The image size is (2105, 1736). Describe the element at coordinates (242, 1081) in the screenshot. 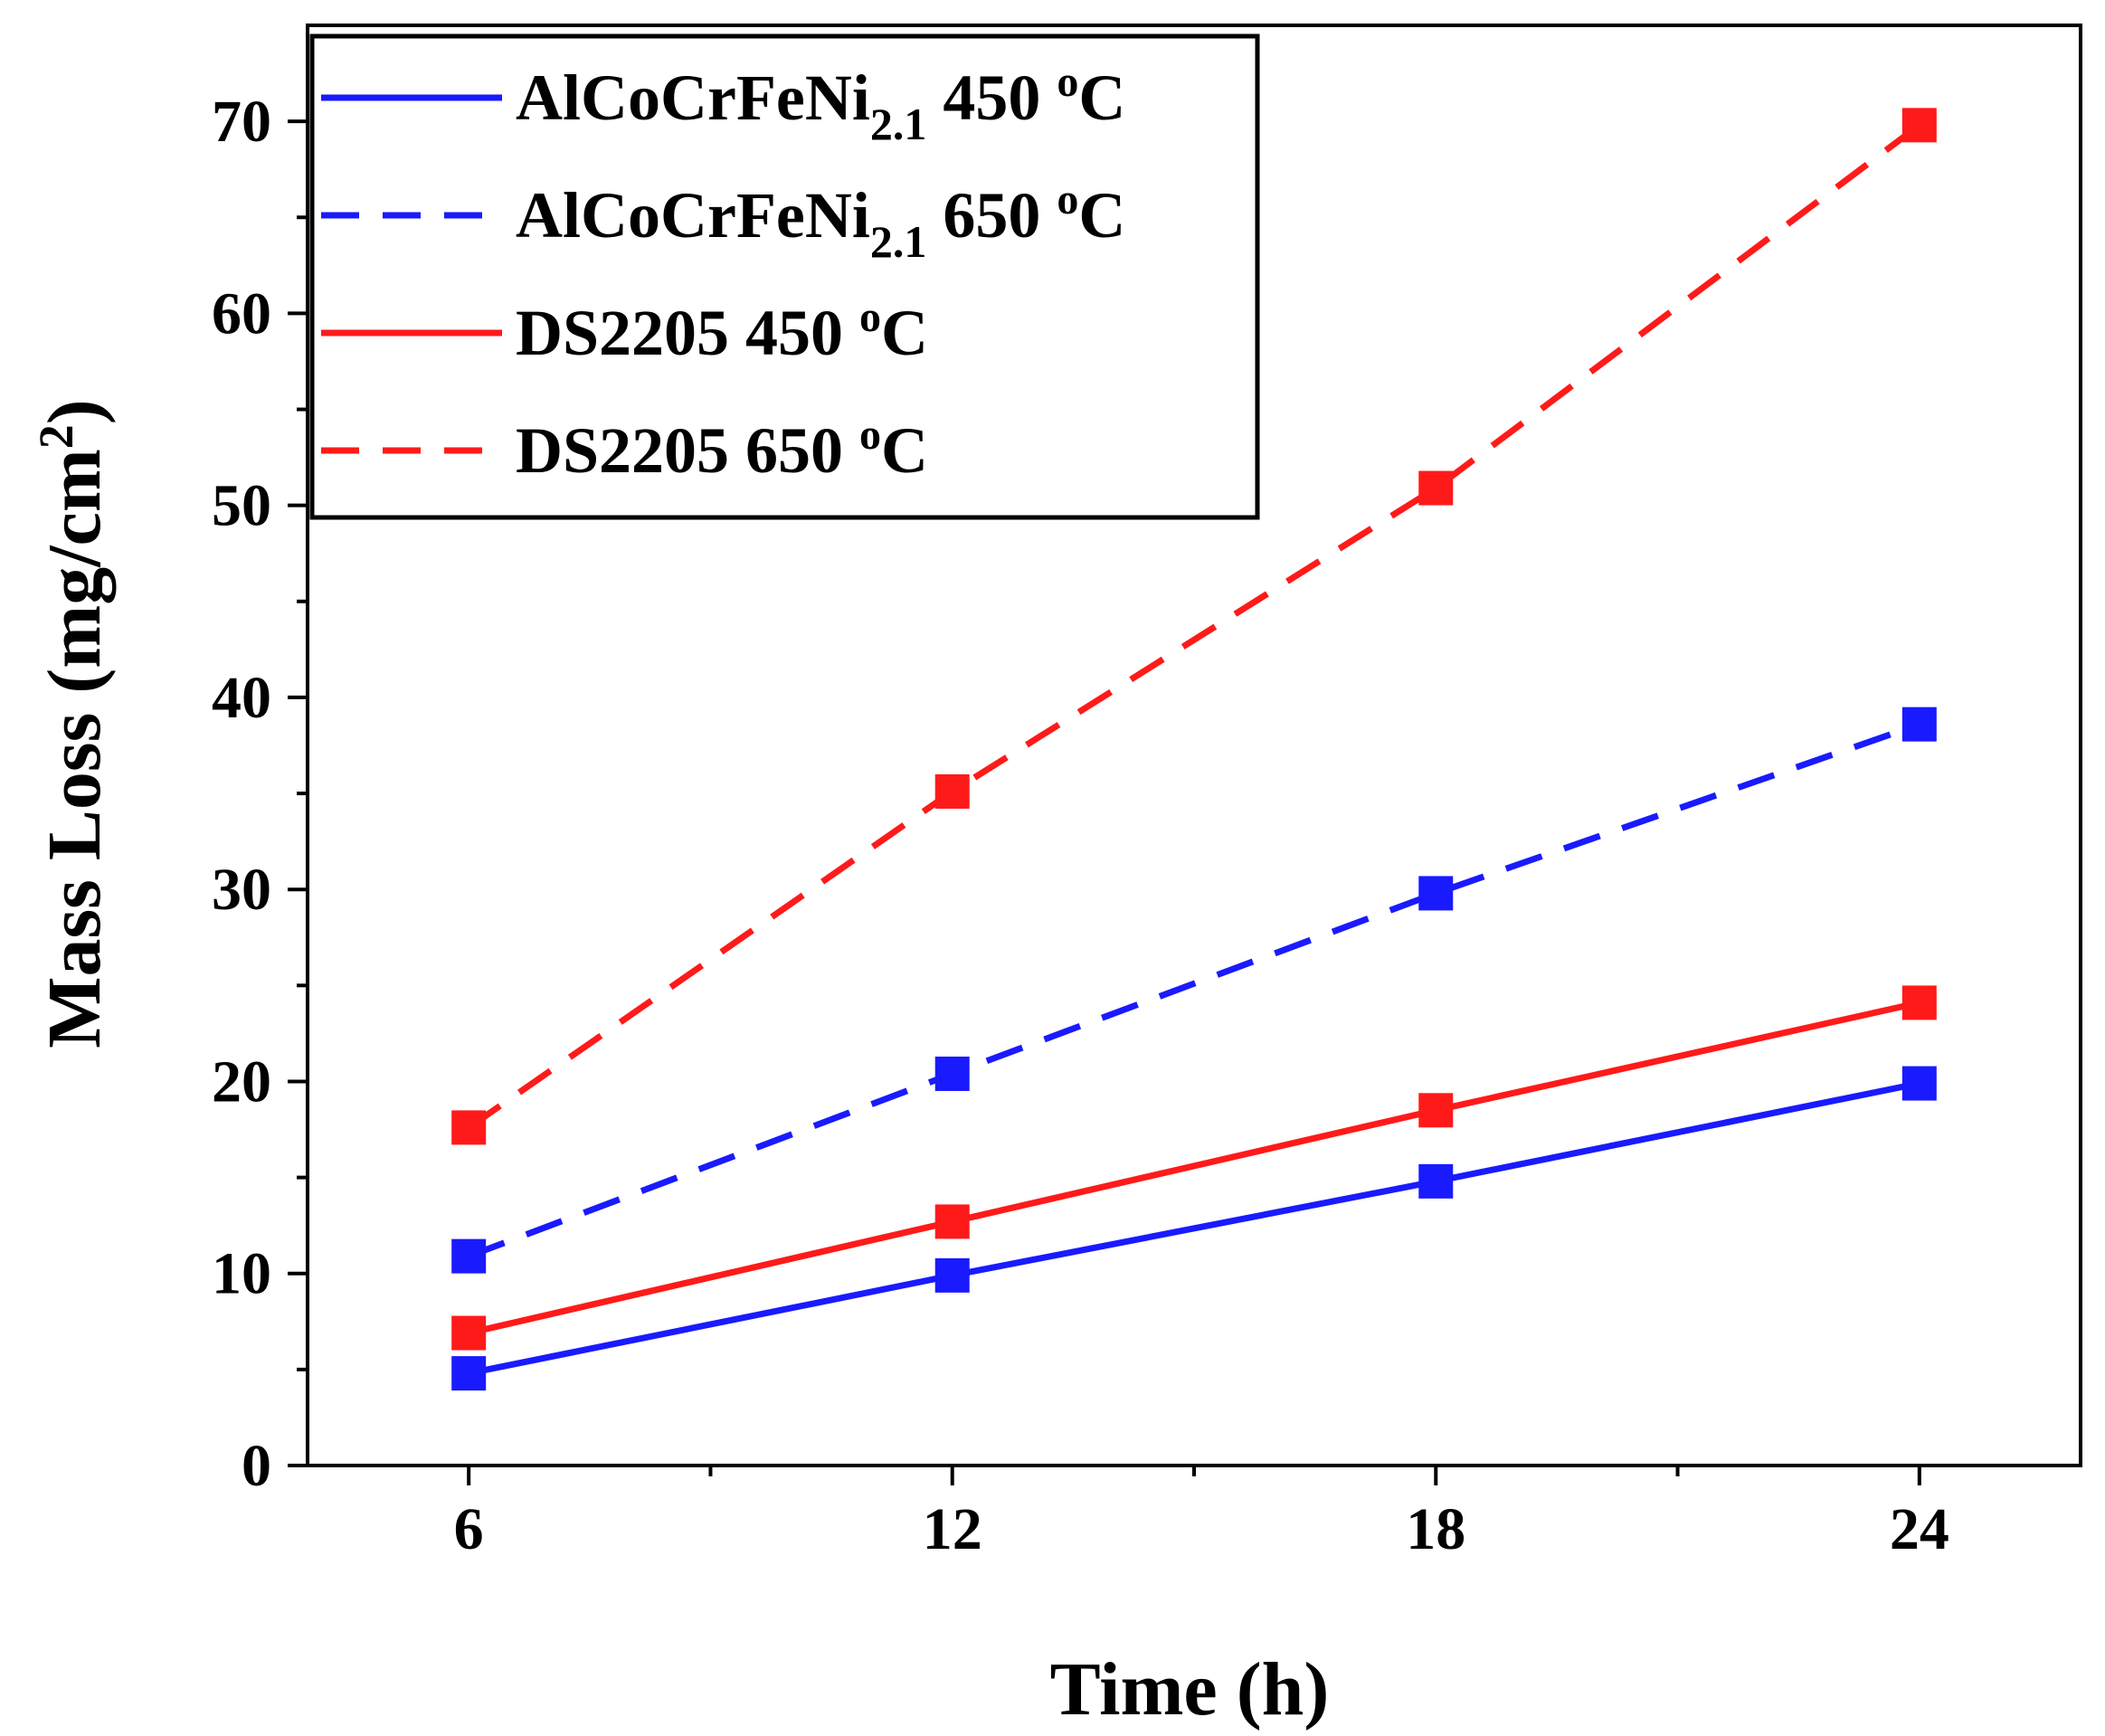

I see `y-tick-label: 20` at that location.